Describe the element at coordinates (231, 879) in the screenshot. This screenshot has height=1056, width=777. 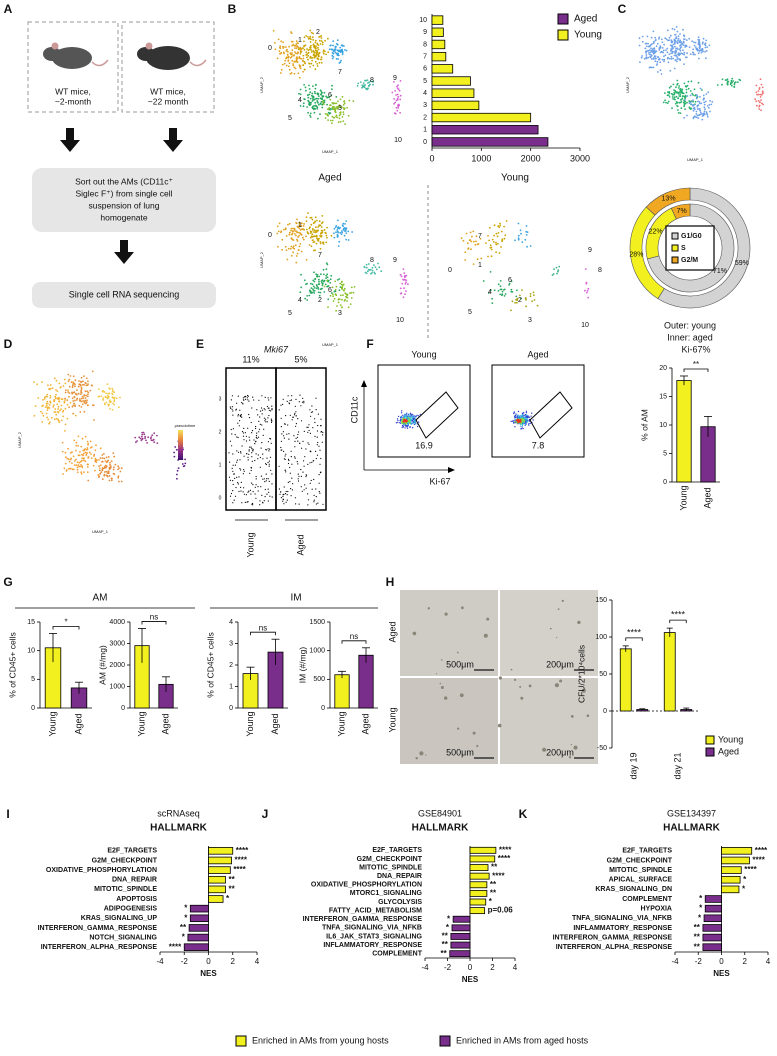
I see `sig-label: **` at that location.